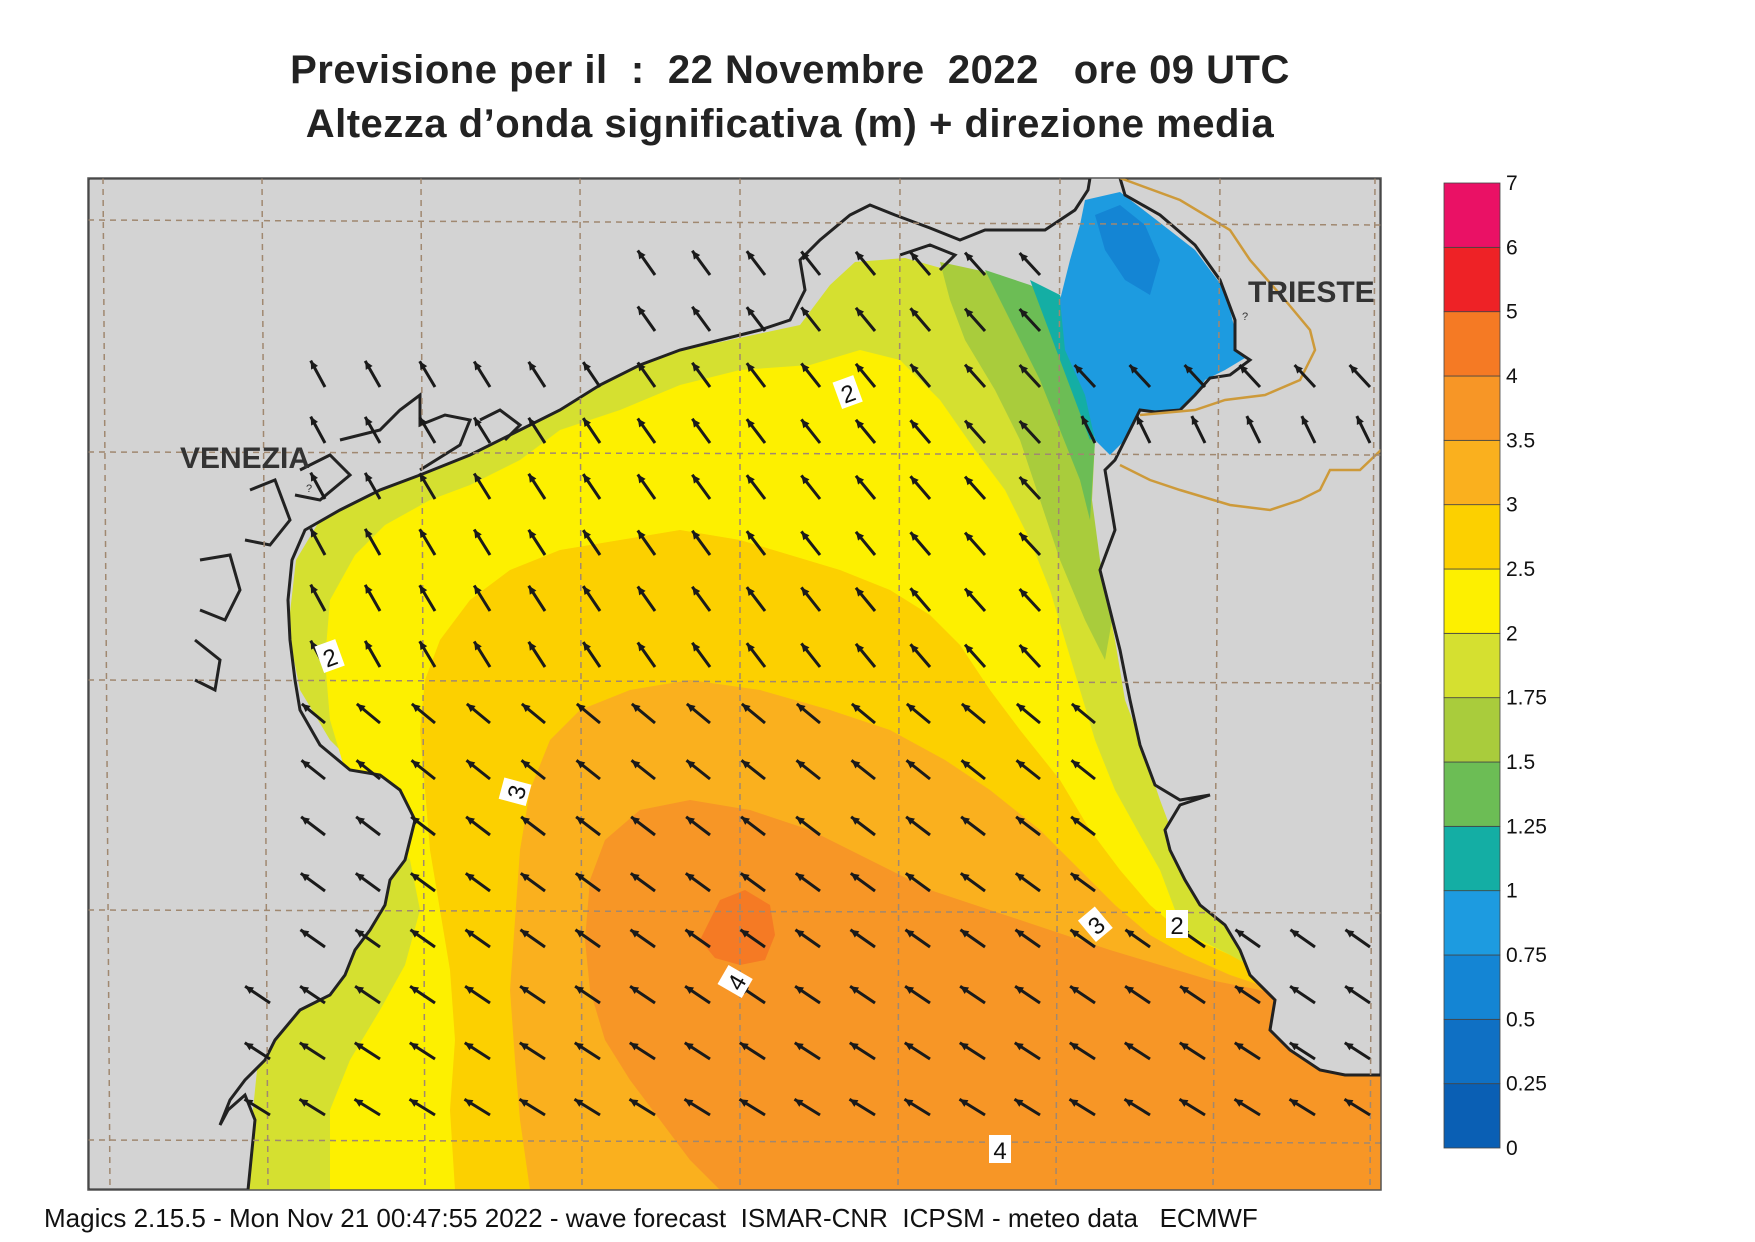 The height and width of the screenshot is (1242, 1755). I want to click on svg-text: 4, so click(999, 1151).